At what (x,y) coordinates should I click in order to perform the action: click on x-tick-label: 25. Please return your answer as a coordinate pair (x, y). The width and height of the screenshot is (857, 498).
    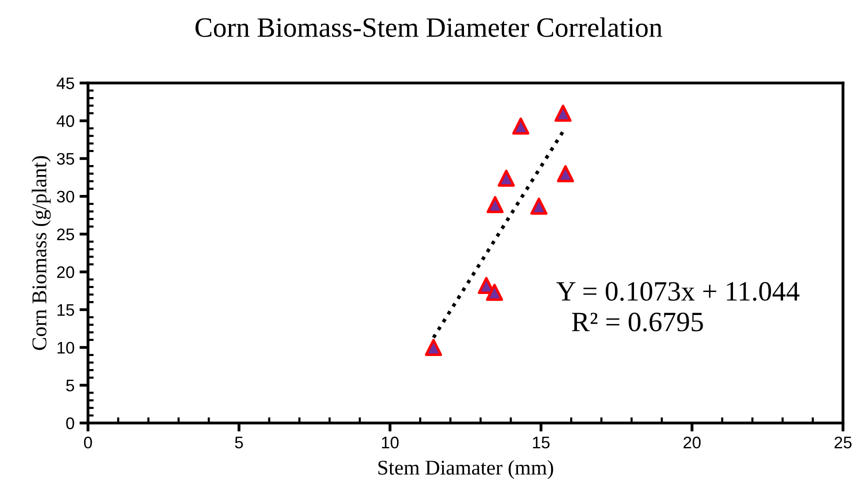
    Looking at the image, I should click on (843, 442).